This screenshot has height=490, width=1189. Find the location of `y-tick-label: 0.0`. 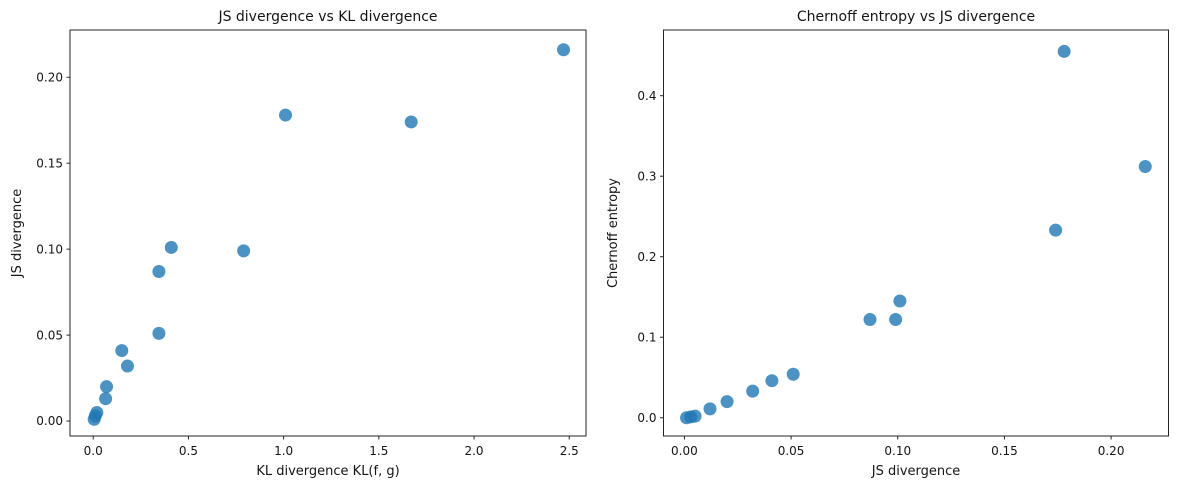

y-tick-label: 0.0 is located at coordinates (646, 418).